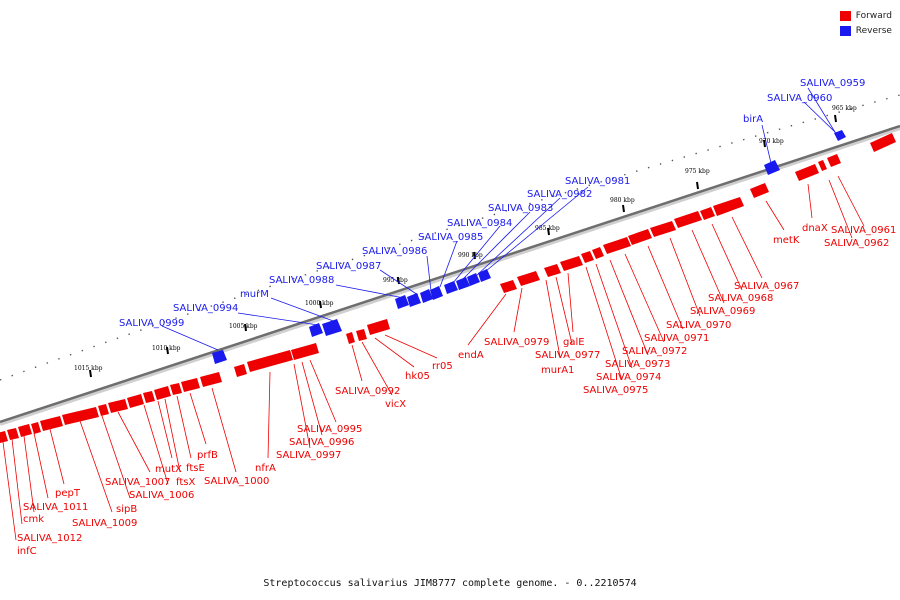 This screenshot has width=900, height=600. Describe the element at coordinates (49, 538) in the screenshot. I see `gene-label: SALIVA_1012` at that location.